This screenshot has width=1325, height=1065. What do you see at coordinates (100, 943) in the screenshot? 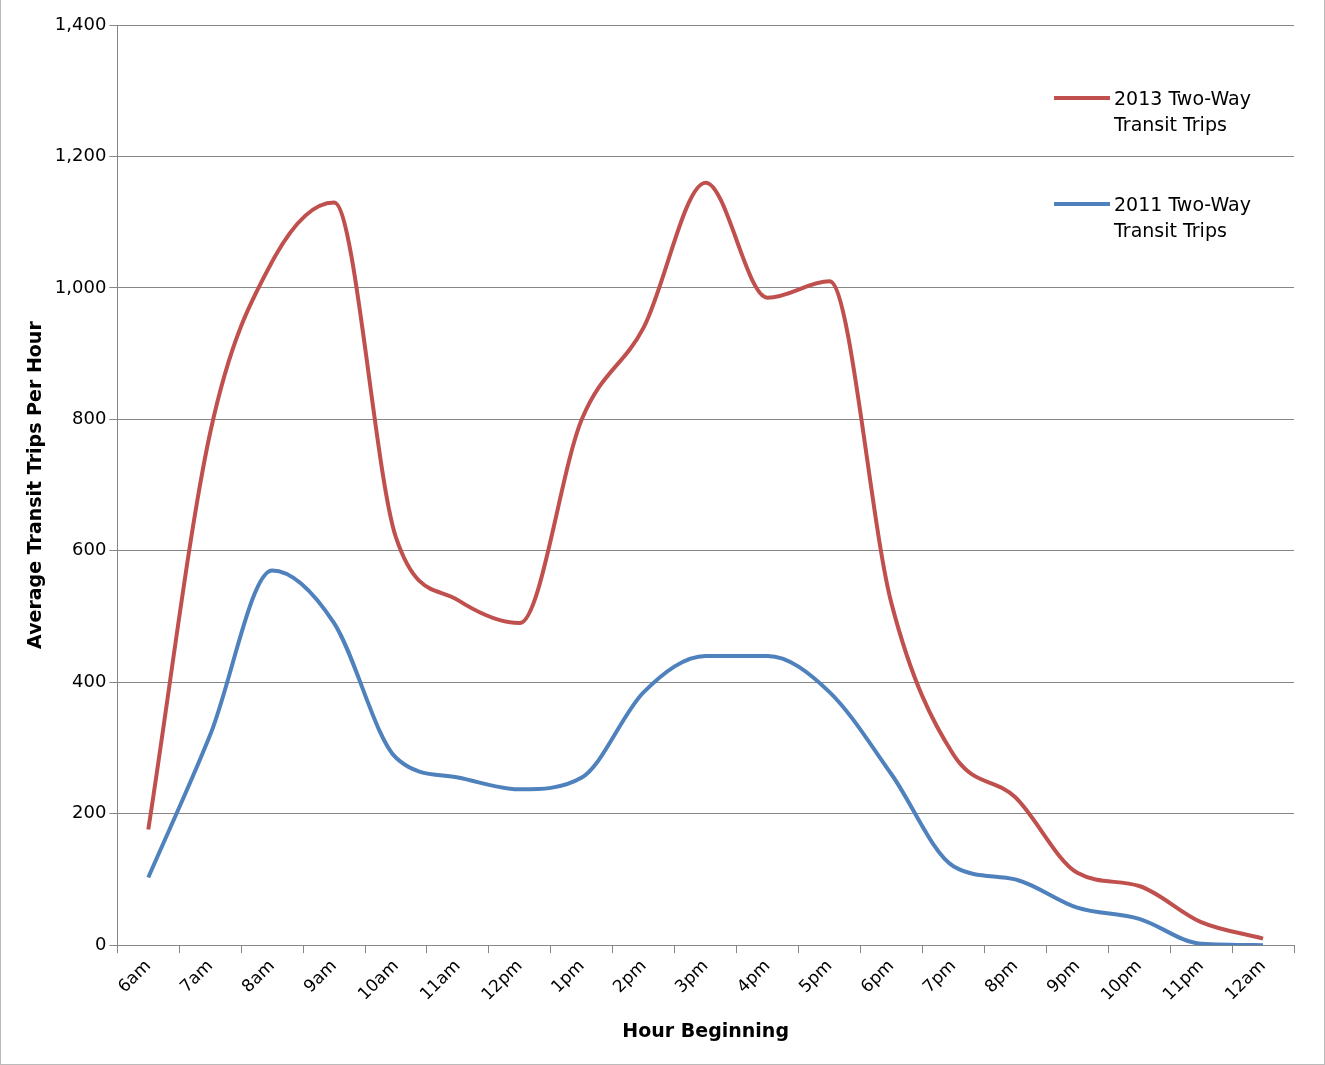
I see `y-tick-label: 0` at bounding box center [100, 943].